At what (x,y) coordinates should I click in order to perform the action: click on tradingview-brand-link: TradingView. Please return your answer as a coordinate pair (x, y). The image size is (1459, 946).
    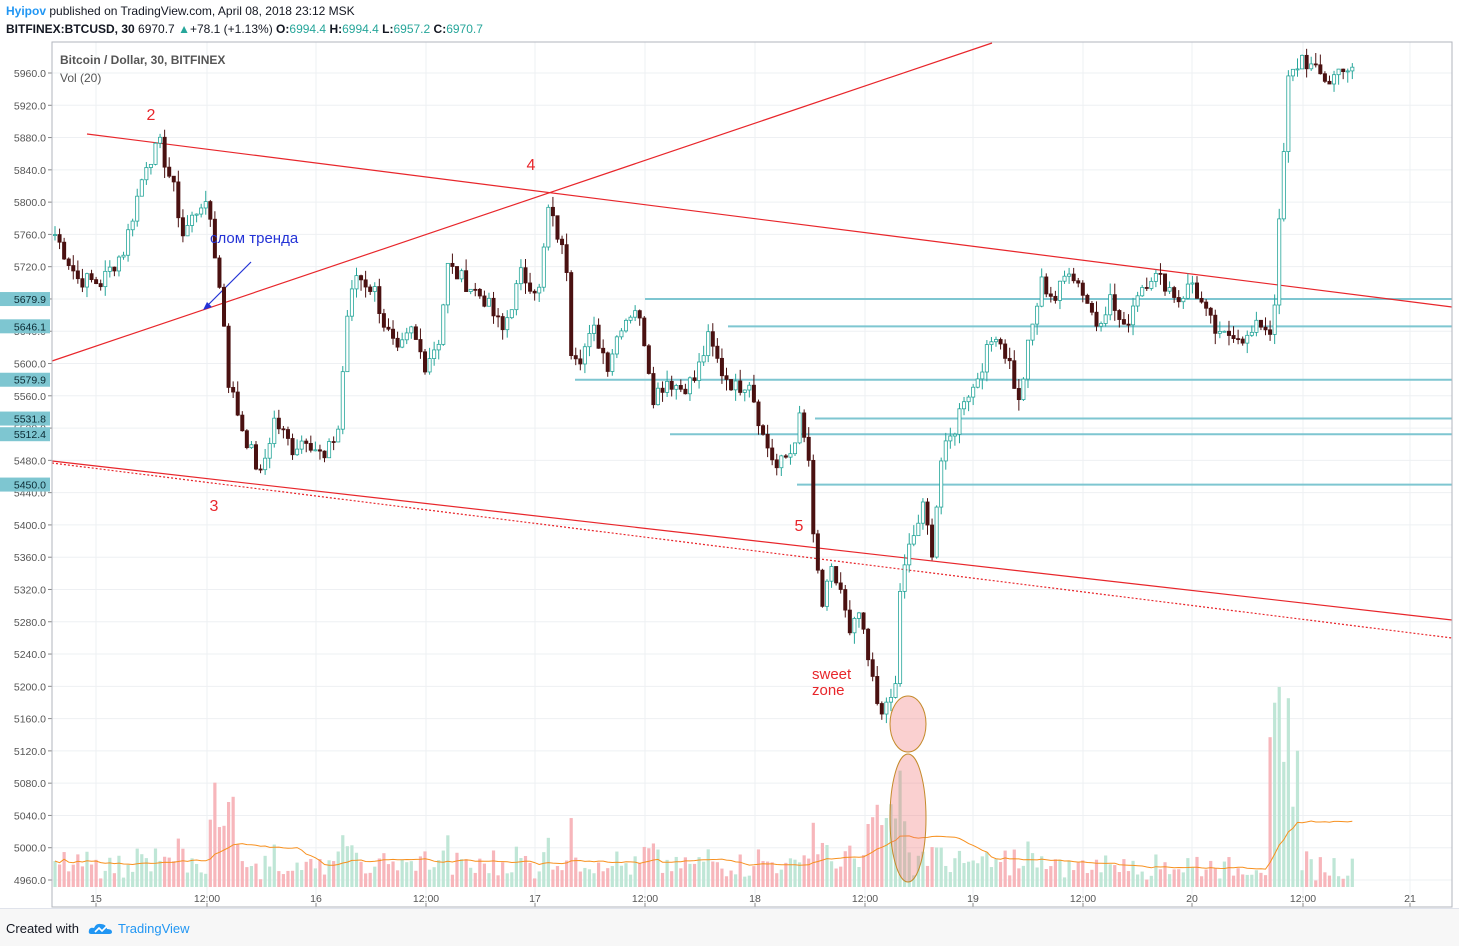
    Looking at the image, I should click on (154, 928).